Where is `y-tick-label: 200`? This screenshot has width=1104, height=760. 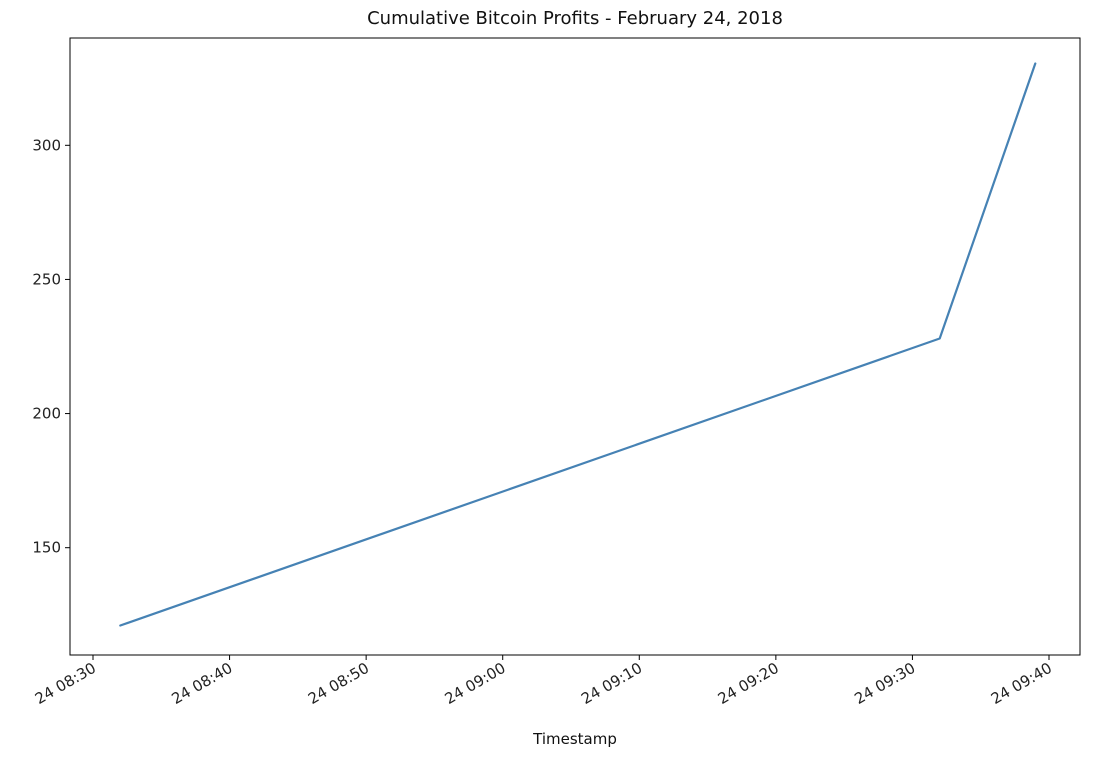
y-tick-label: 200 is located at coordinates (46, 414).